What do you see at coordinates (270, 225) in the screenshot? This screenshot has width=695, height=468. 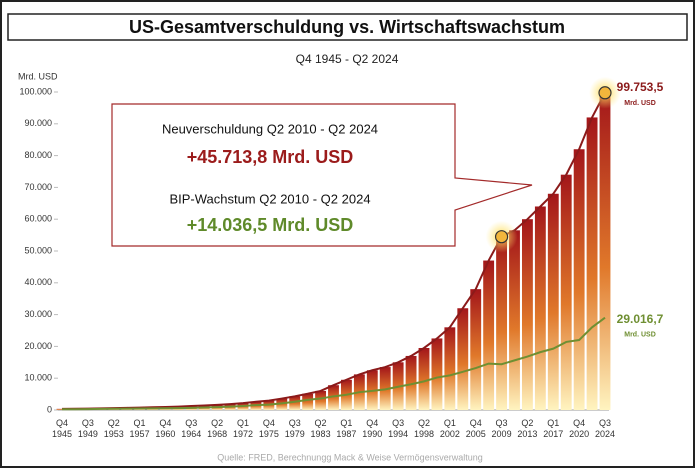 I see `annotation: +14.036,5 Mrd. USD` at bounding box center [270, 225].